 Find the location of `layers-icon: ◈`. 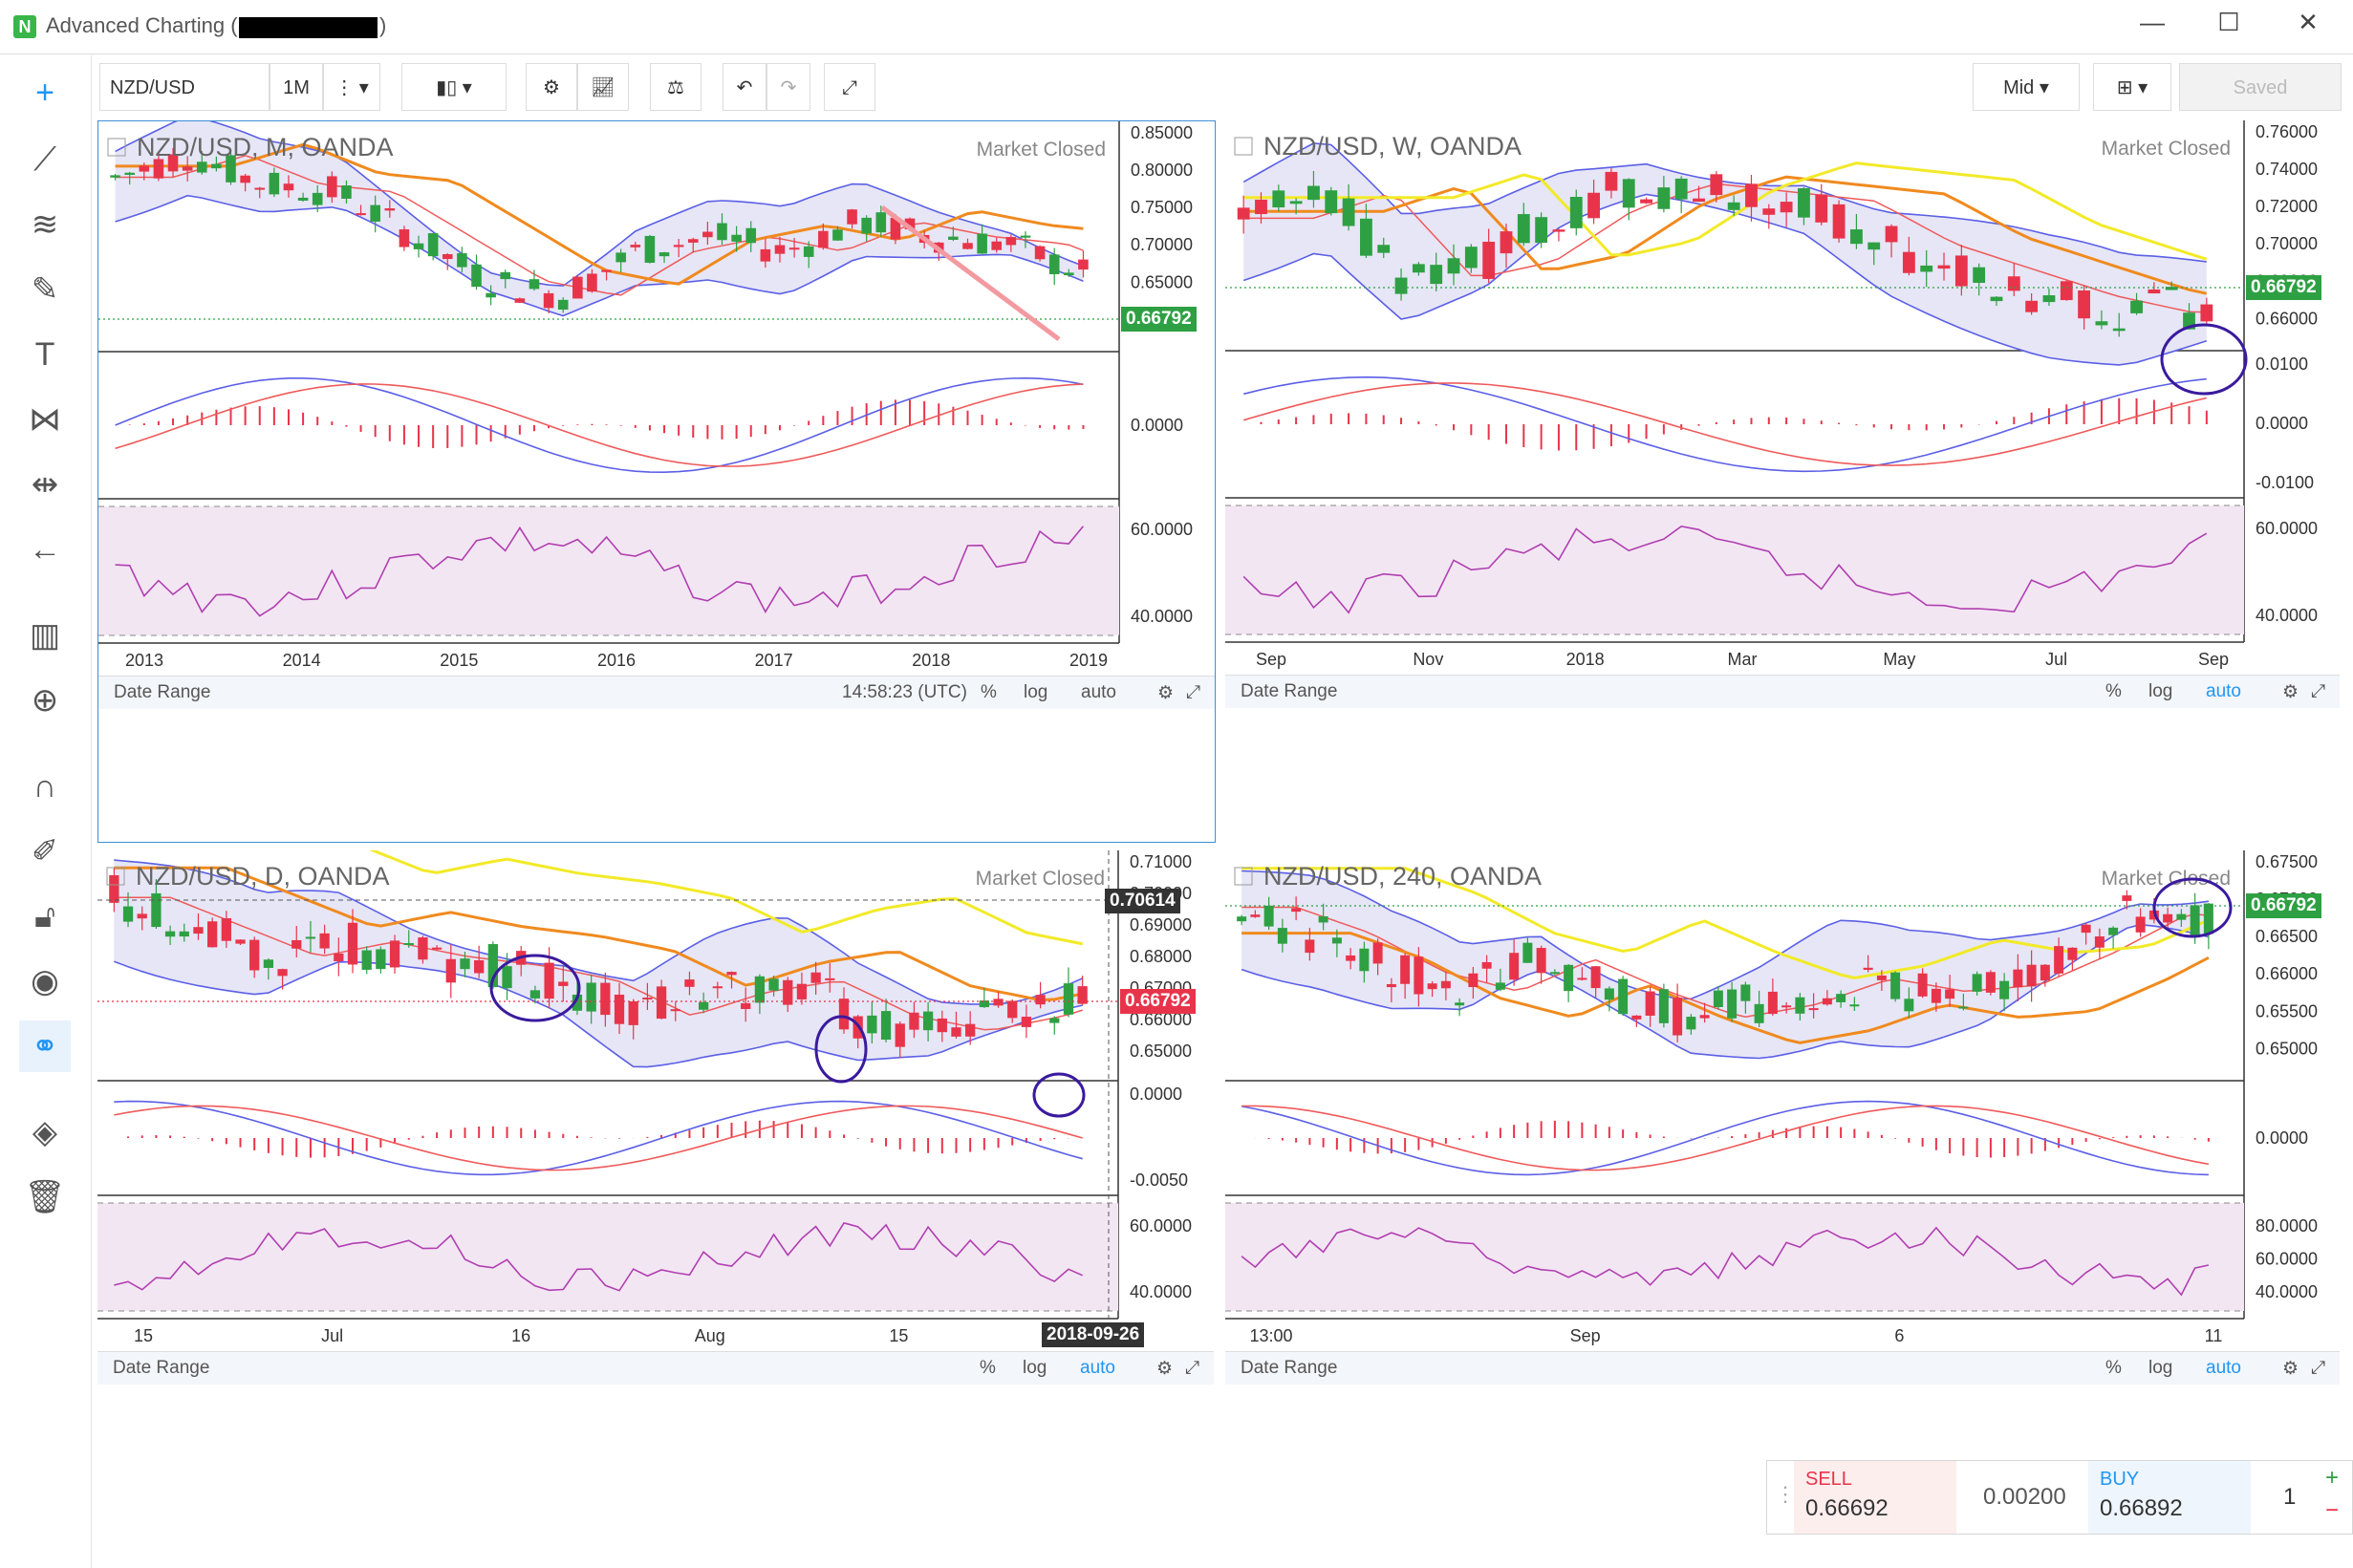

layers-icon: ◈ is located at coordinates (45, 1132).